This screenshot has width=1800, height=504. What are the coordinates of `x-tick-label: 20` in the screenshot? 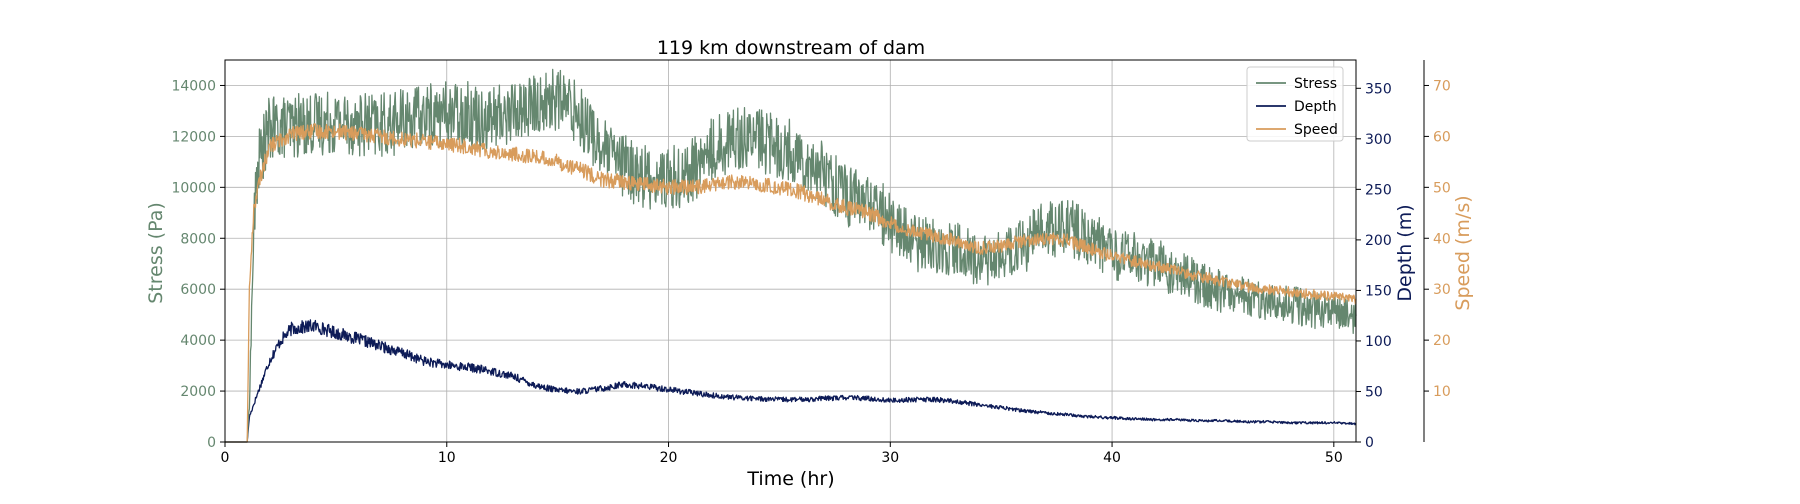 It's located at (669, 458).